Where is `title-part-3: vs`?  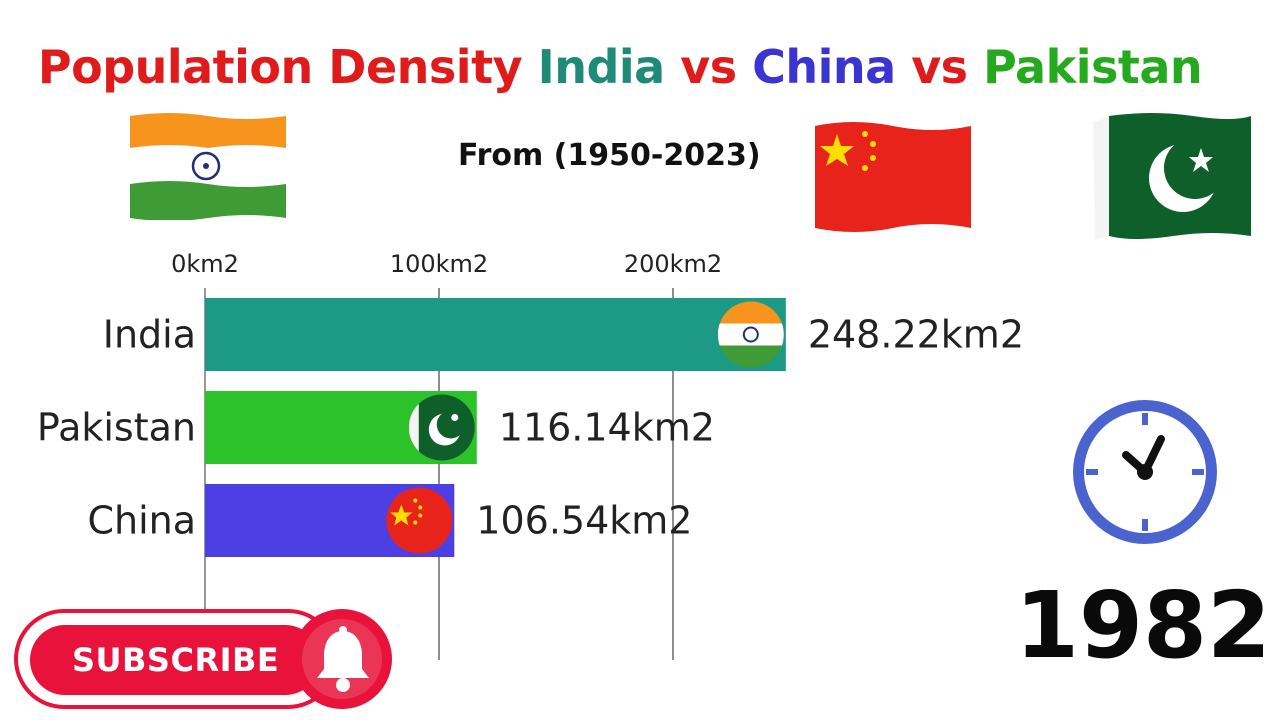
title-part-3: vs is located at coordinates (708, 67).